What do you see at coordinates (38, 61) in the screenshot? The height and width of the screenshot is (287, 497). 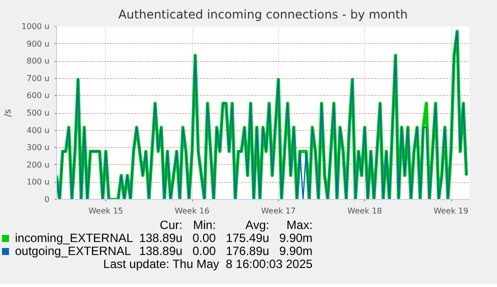 I see `y-tick-label: 800 u` at bounding box center [38, 61].